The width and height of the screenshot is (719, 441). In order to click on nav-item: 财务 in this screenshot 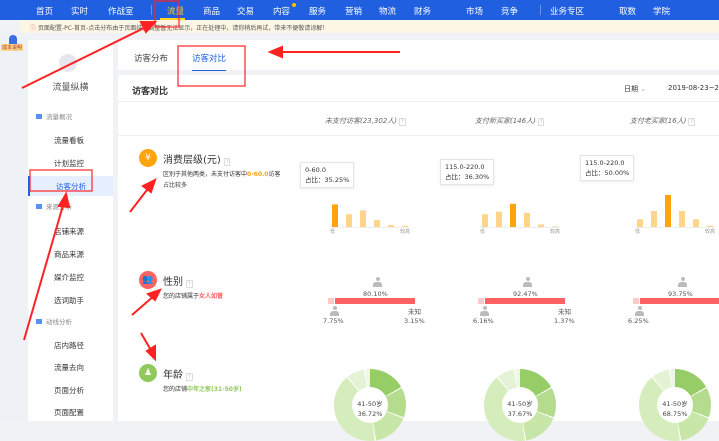, I will do `click(423, 12)`.